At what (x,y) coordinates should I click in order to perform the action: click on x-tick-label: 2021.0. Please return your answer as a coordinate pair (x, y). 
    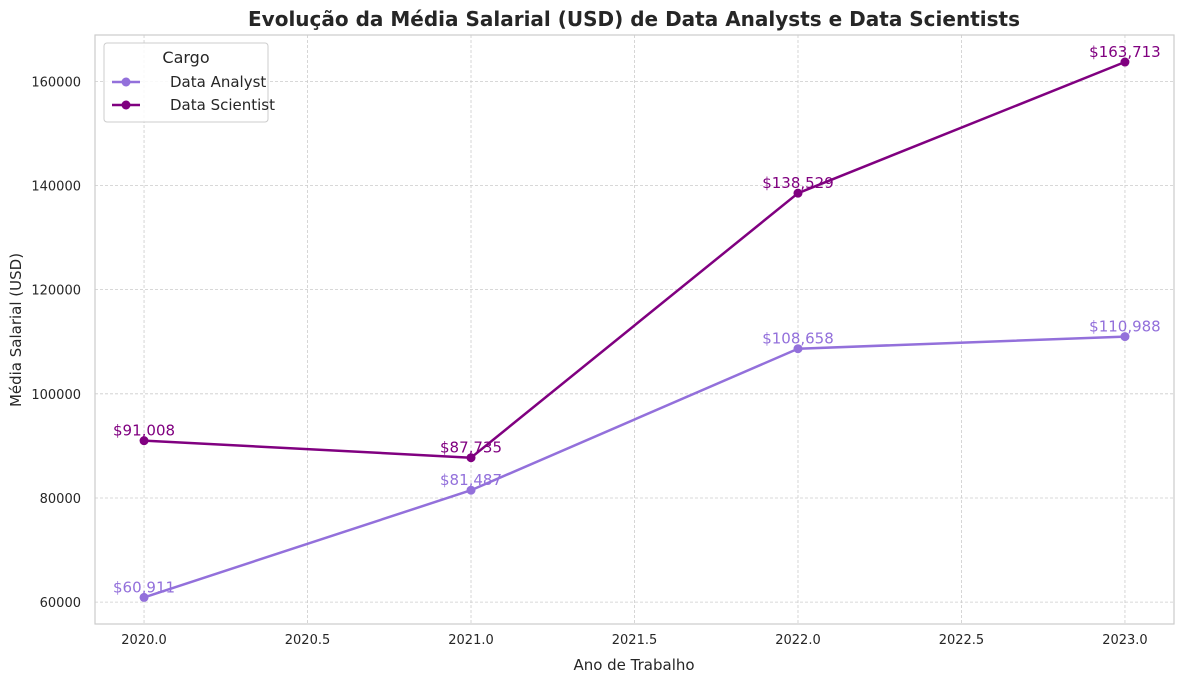
    Looking at the image, I should click on (471, 640).